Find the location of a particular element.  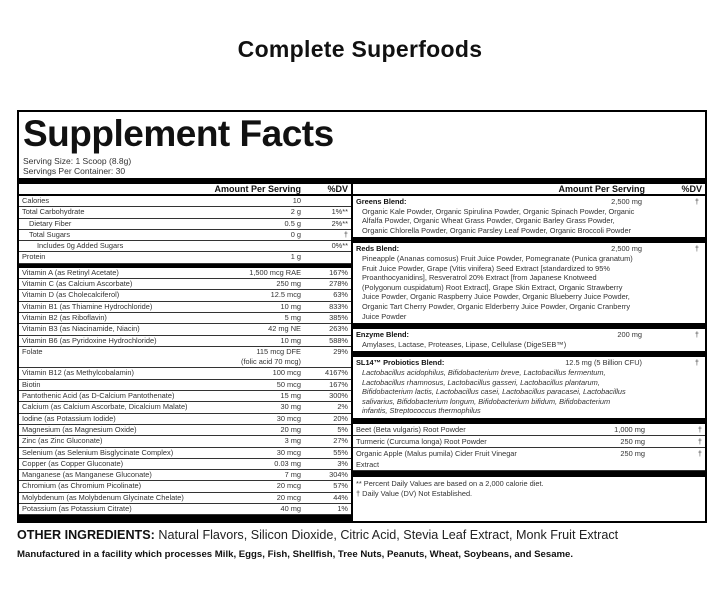

nutrient-row: Includes 0g Added Sugars 0%** is located at coordinates (185, 247).